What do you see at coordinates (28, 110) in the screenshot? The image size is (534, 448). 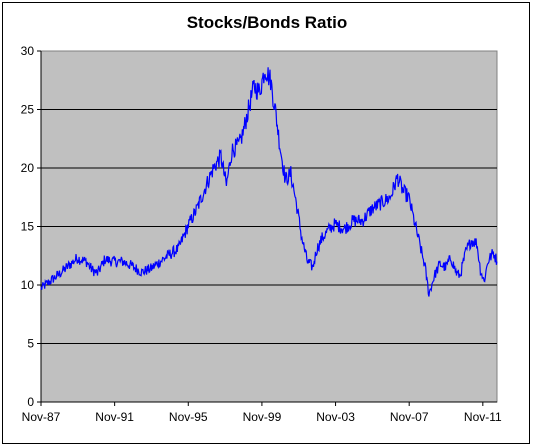 I see `y-tick-label: 25` at bounding box center [28, 110].